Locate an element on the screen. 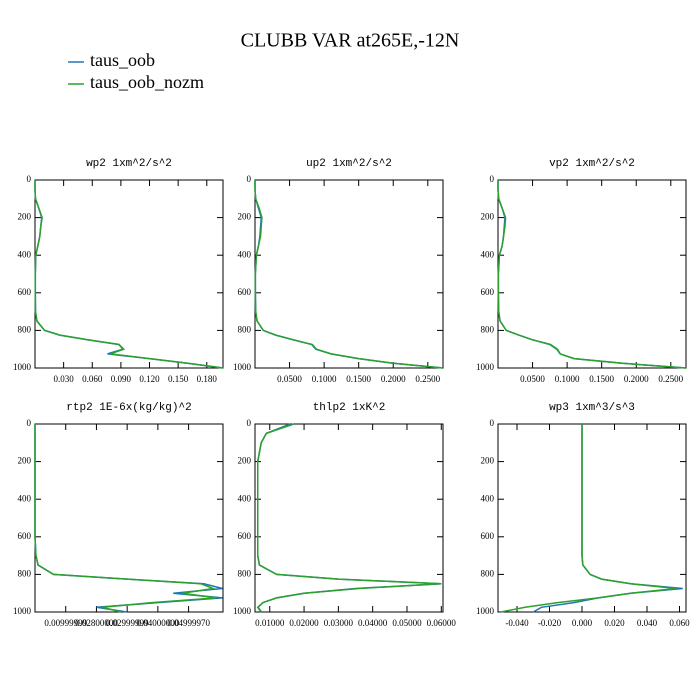 The image size is (700, 700). x-tick-label: 0.020 is located at coordinates (614, 623).